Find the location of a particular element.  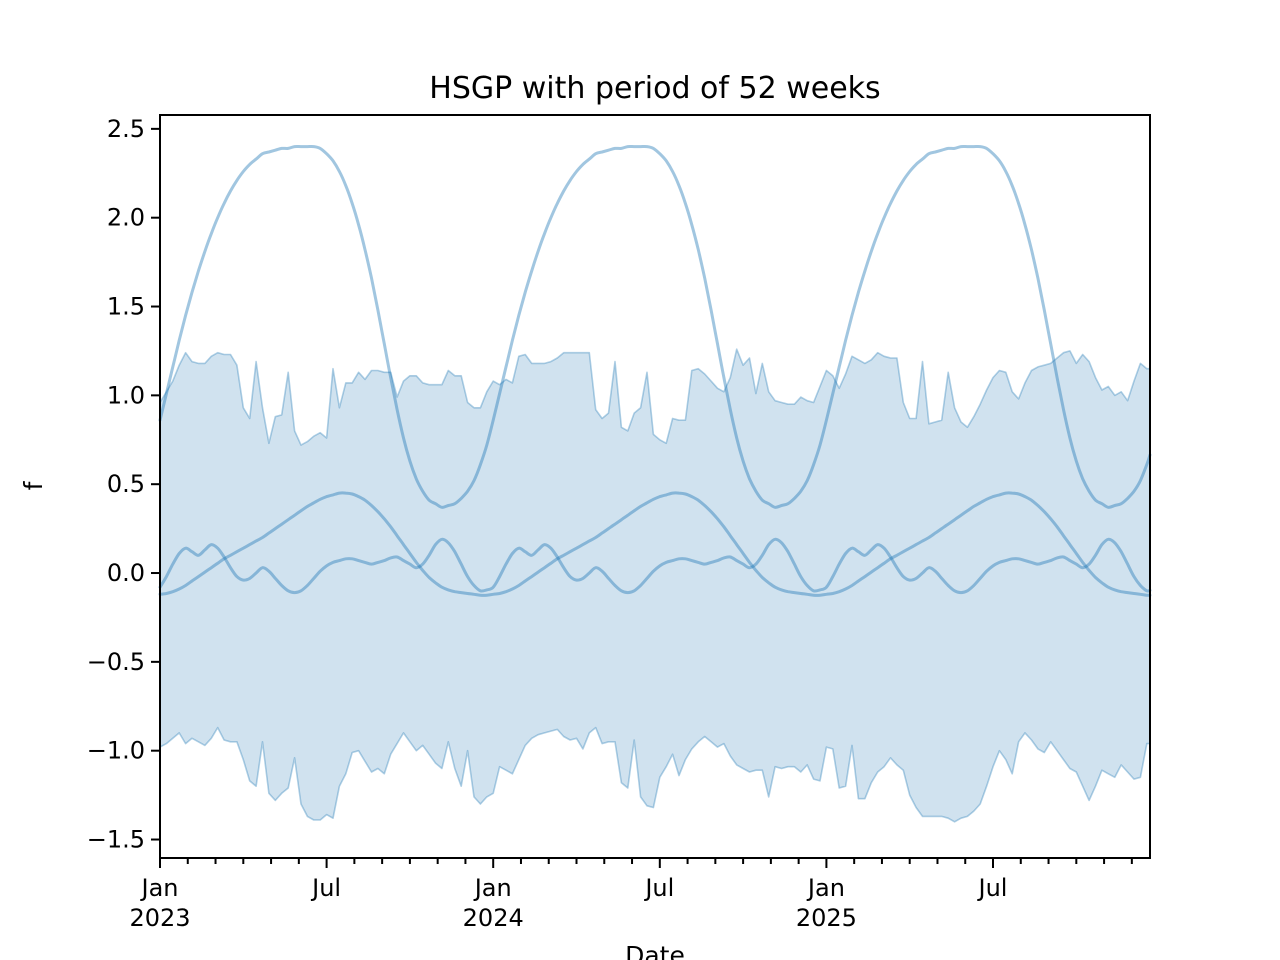

y-tick-label: −0.5 is located at coordinates (116, 662).